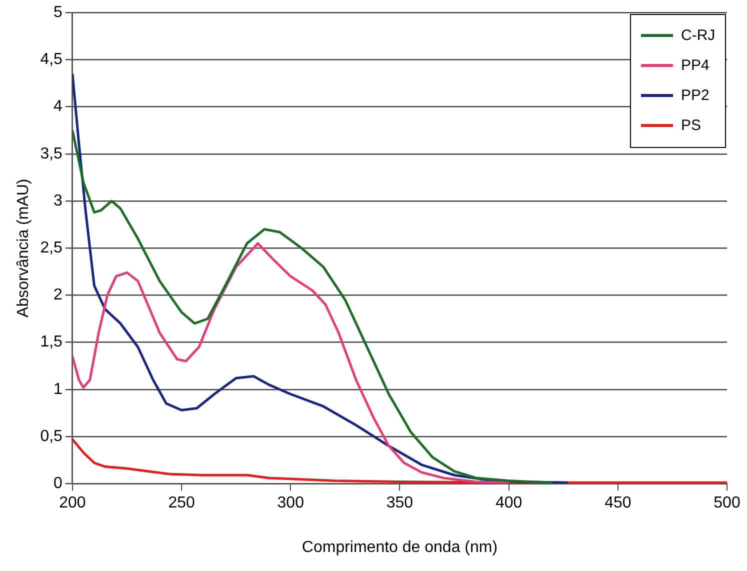 This screenshot has height=571, width=747. Describe the element at coordinates (58, 295) in the screenshot. I see `y-tick-label: 2` at that location.